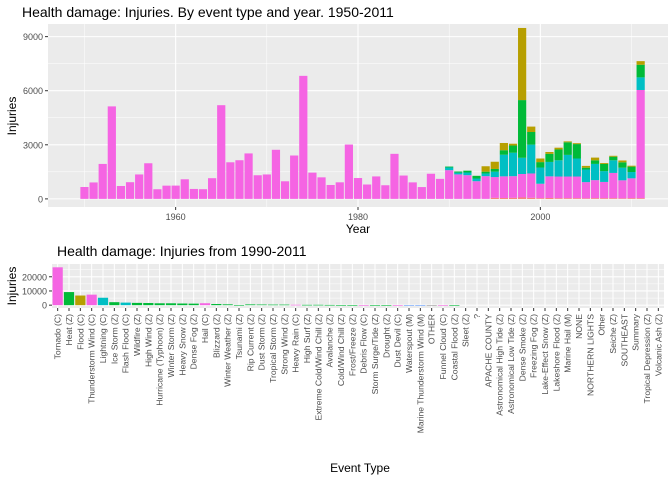 The height and width of the screenshot is (480, 672). What do you see at coordinates (398, 341) in the screenshot?
I see `bottom-x-tick-label: Dust Devil (C)` at bounding box center [398, 341].